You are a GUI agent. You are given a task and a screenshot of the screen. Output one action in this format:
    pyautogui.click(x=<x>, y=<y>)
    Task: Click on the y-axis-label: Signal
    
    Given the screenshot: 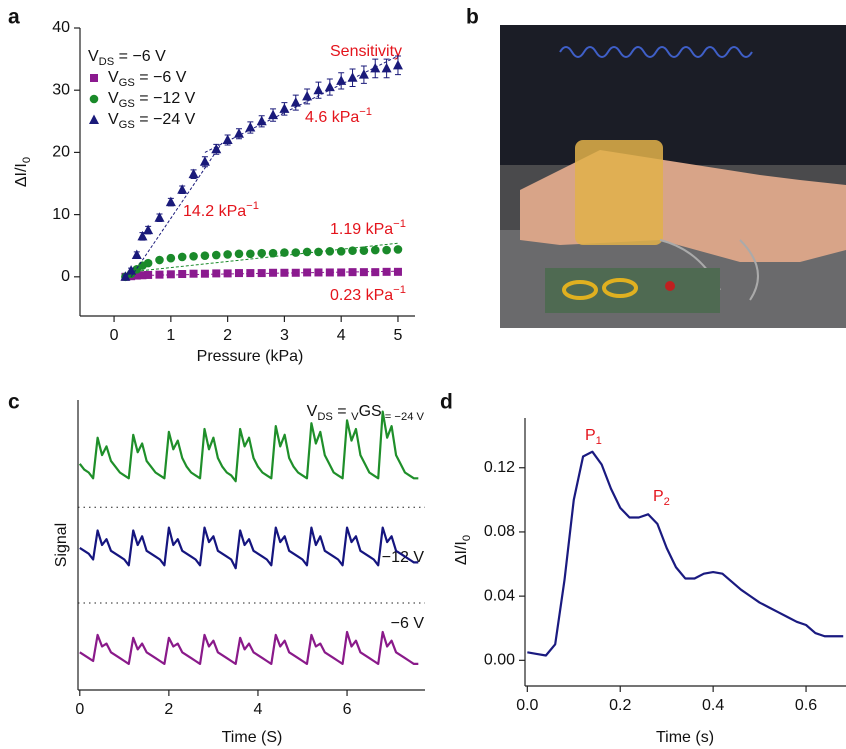 What is the action you would take?
    pyautogui.click(x=61, y=545)
    